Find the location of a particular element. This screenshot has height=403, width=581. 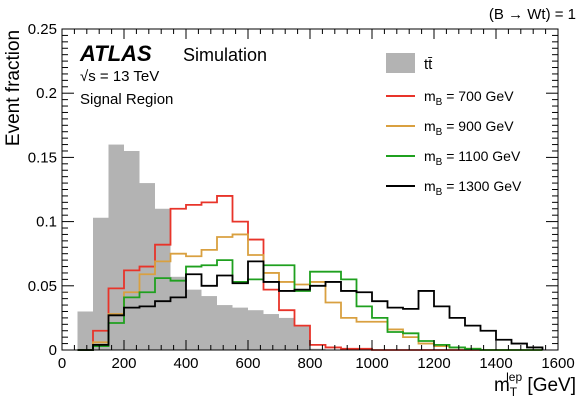

legend-label-ttbar: tt̄ is located at coordinates (428, 64).